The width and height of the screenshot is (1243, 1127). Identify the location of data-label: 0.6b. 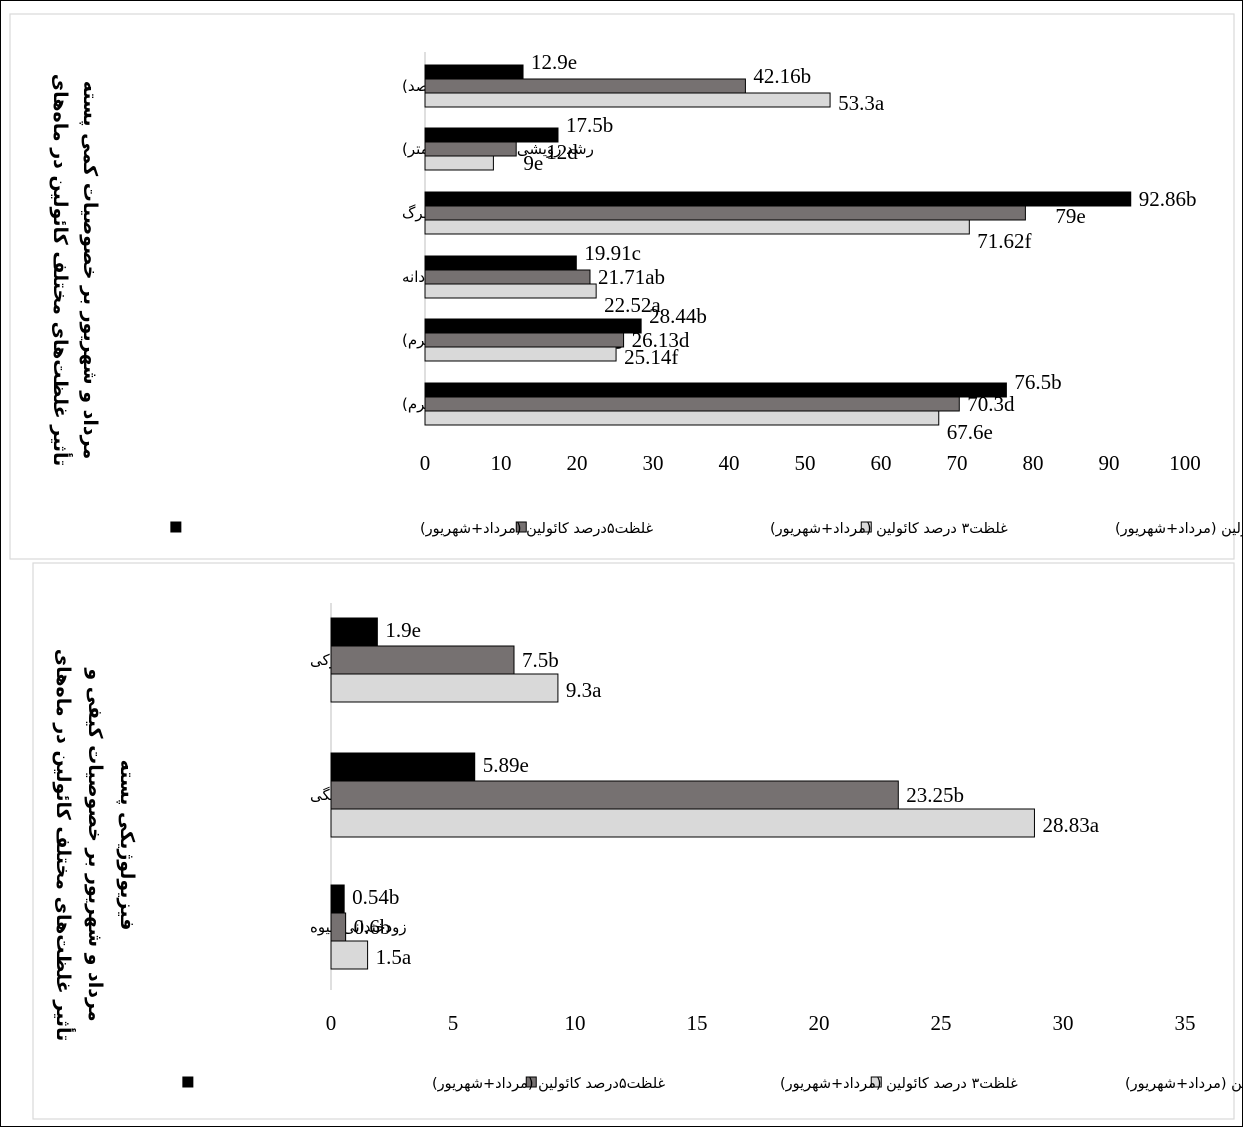
(372, 927).